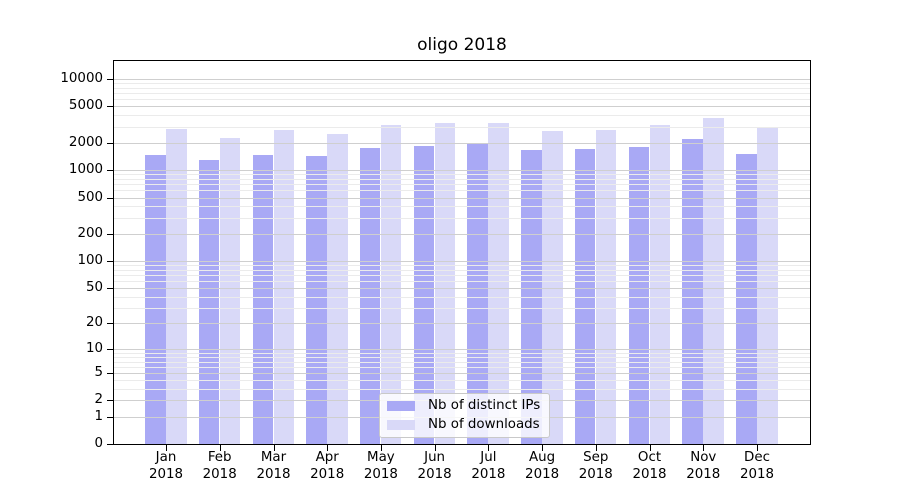 This screenshot has width=900, height=500. What do you see at coordinates (98, 372) in the screenshot?
I see `y-tick-label-5: 5` at bounding box center [98, 372].